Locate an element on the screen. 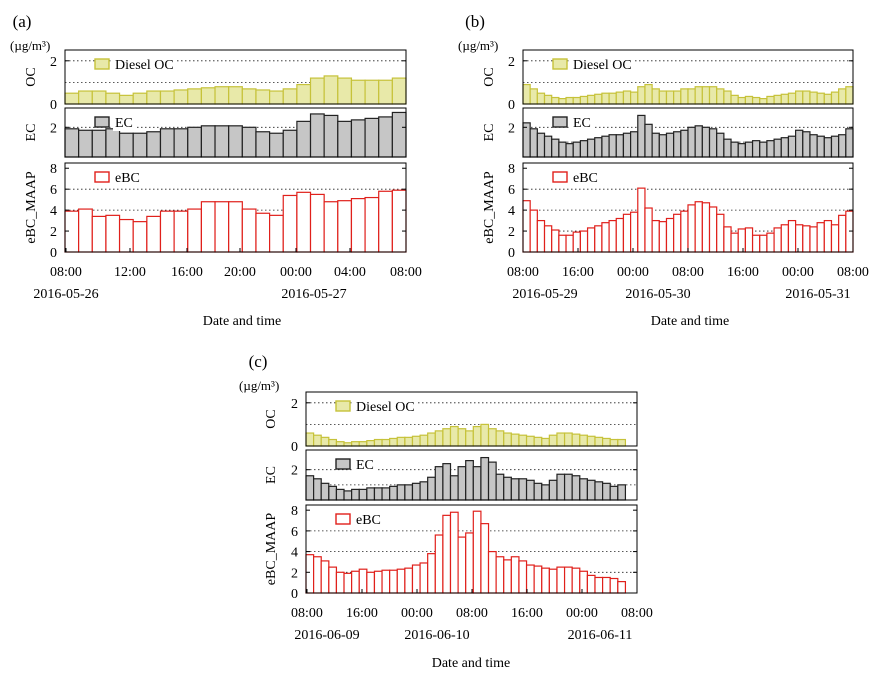 This screenshot has height=677, width=881. legend-label: EC is located at coordinates (582, 123).